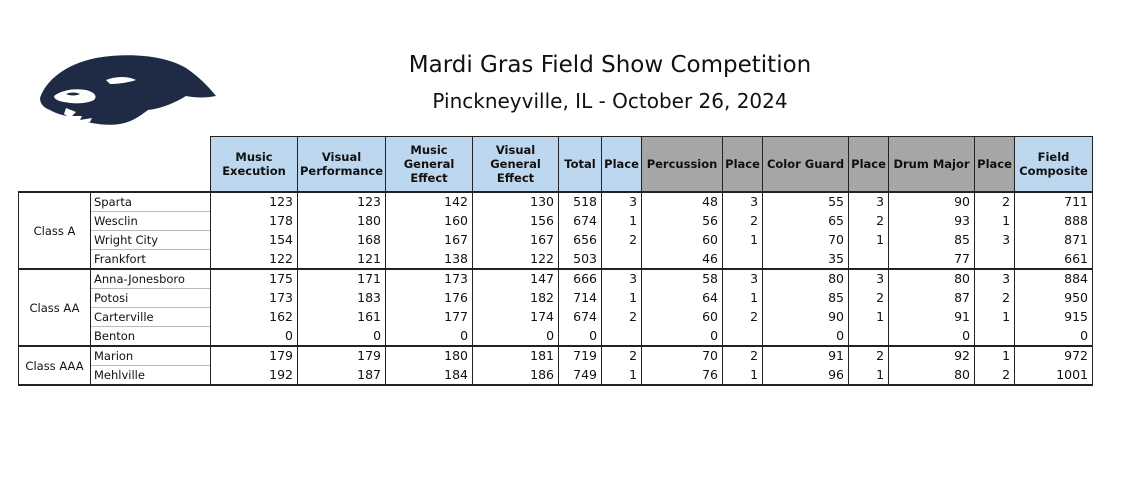  I want to click on score-cell: 192, so click(254, 375).